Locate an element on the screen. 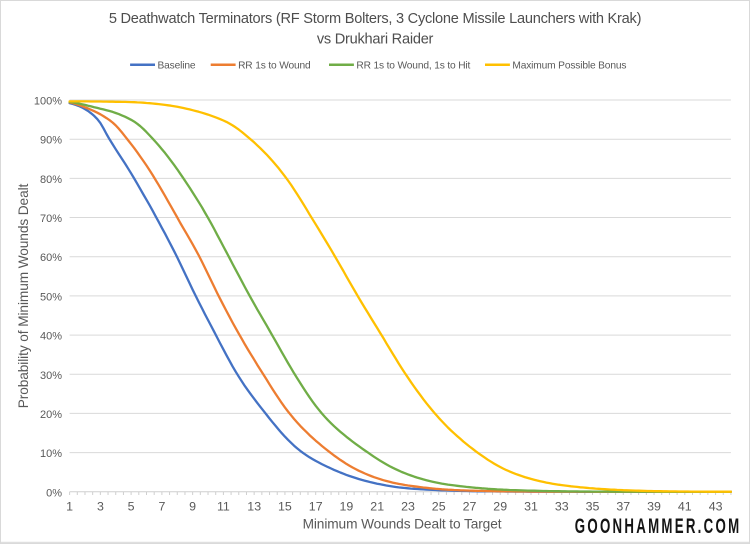  svg-text: GOONHAMMER.COM is located at coordinates (658, 526).